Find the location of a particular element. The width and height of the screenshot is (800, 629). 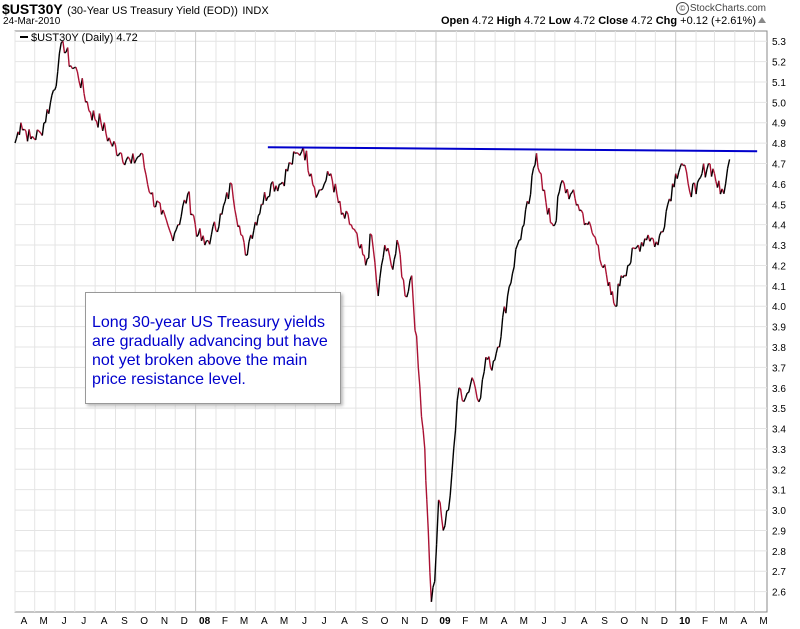

brand: © StockCharts.com is located at coordinates (720, 8).